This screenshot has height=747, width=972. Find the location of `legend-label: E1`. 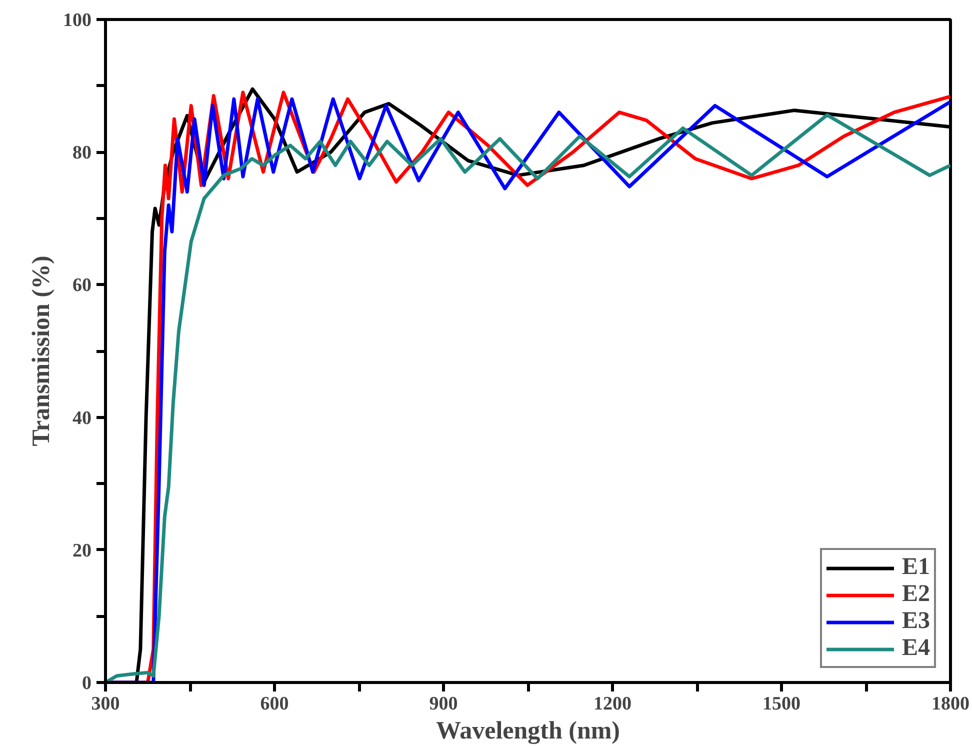

legend-label: E1 is located at coordinates (916, 567).